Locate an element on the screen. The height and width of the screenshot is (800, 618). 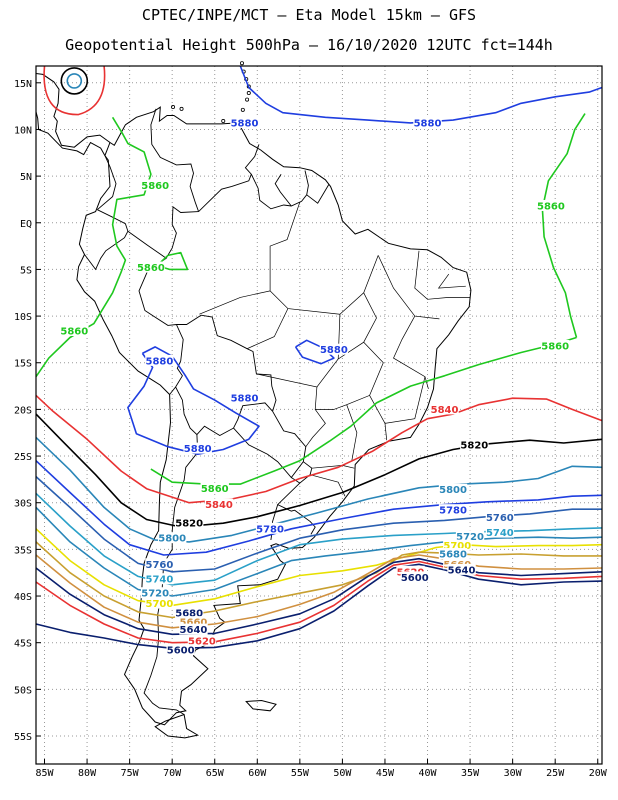
central-america-coastline is located at coordinates (73, 110).